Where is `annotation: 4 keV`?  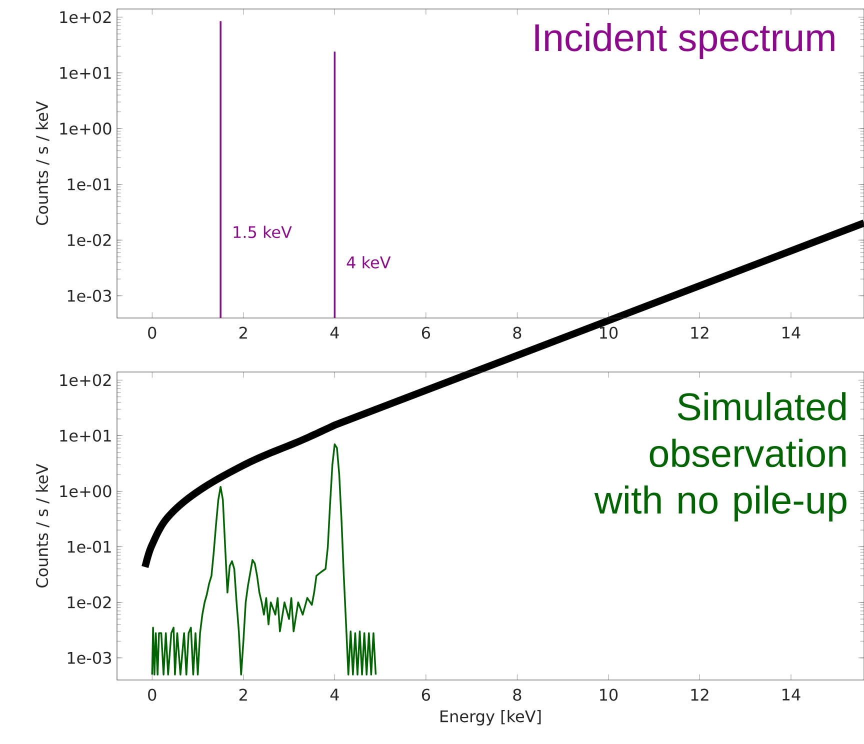 annotation: 4 keV is located at coordinates (368, 262).